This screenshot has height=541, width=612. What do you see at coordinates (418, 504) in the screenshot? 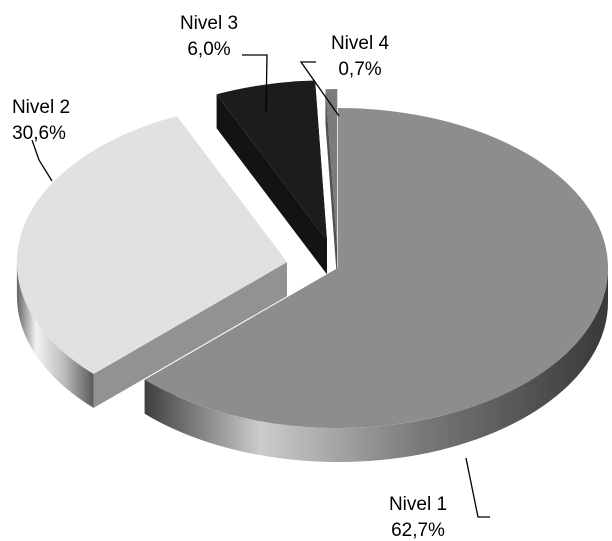
I see `slice-label-name: Nivel 1` at bounding box center [418, 504].